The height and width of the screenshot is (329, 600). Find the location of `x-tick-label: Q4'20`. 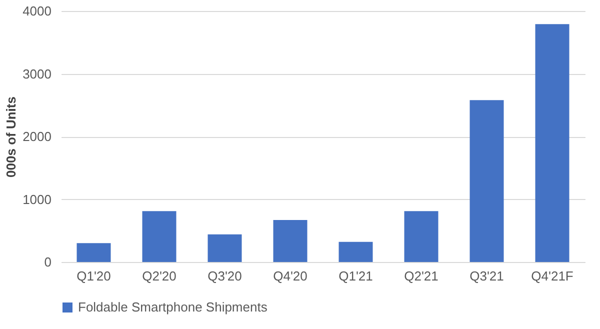

x-tick-label: Q4'20 is located at coordinates (290, 276).